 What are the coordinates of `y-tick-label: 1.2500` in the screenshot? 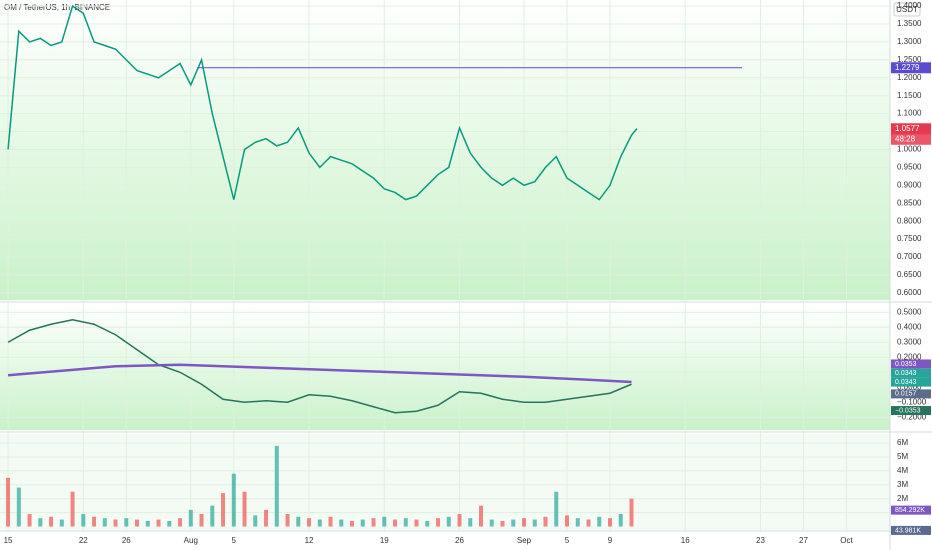 It's located at (909, 59).